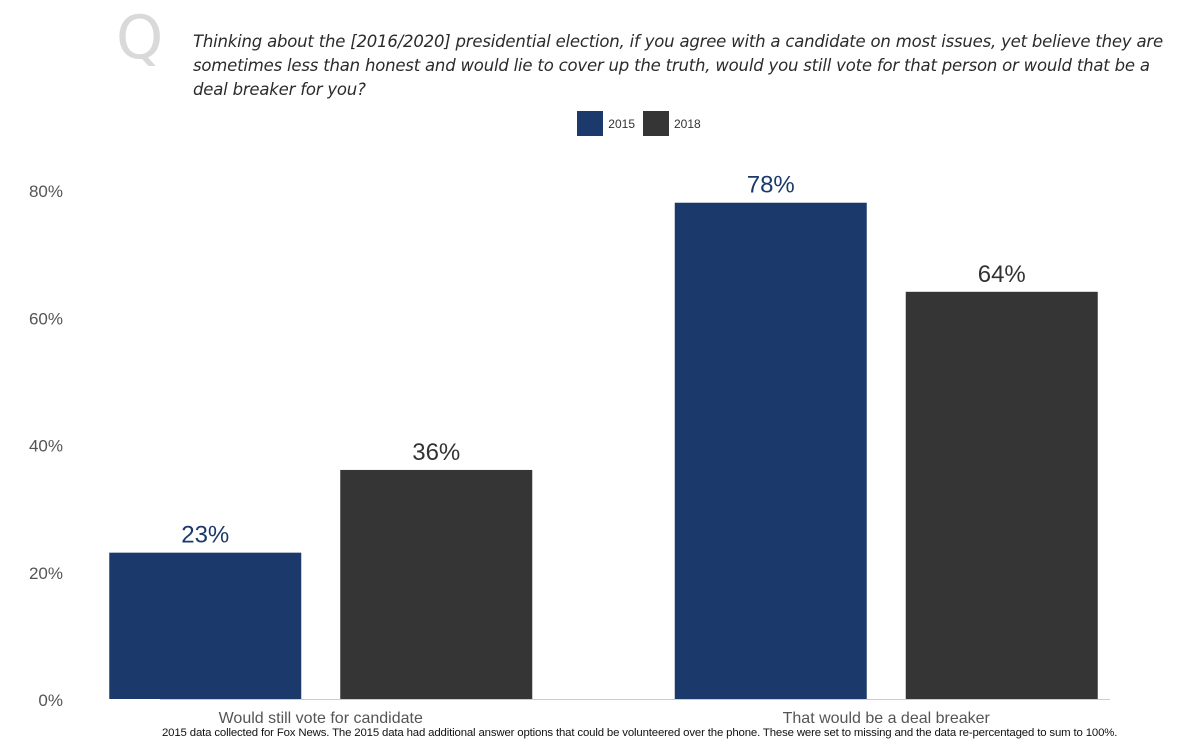 The image size is (1200, 747). What do you see at coordinates (140, 38) in the screenshot?
I see `question-marker: Q` at bounding box center [140, 38].